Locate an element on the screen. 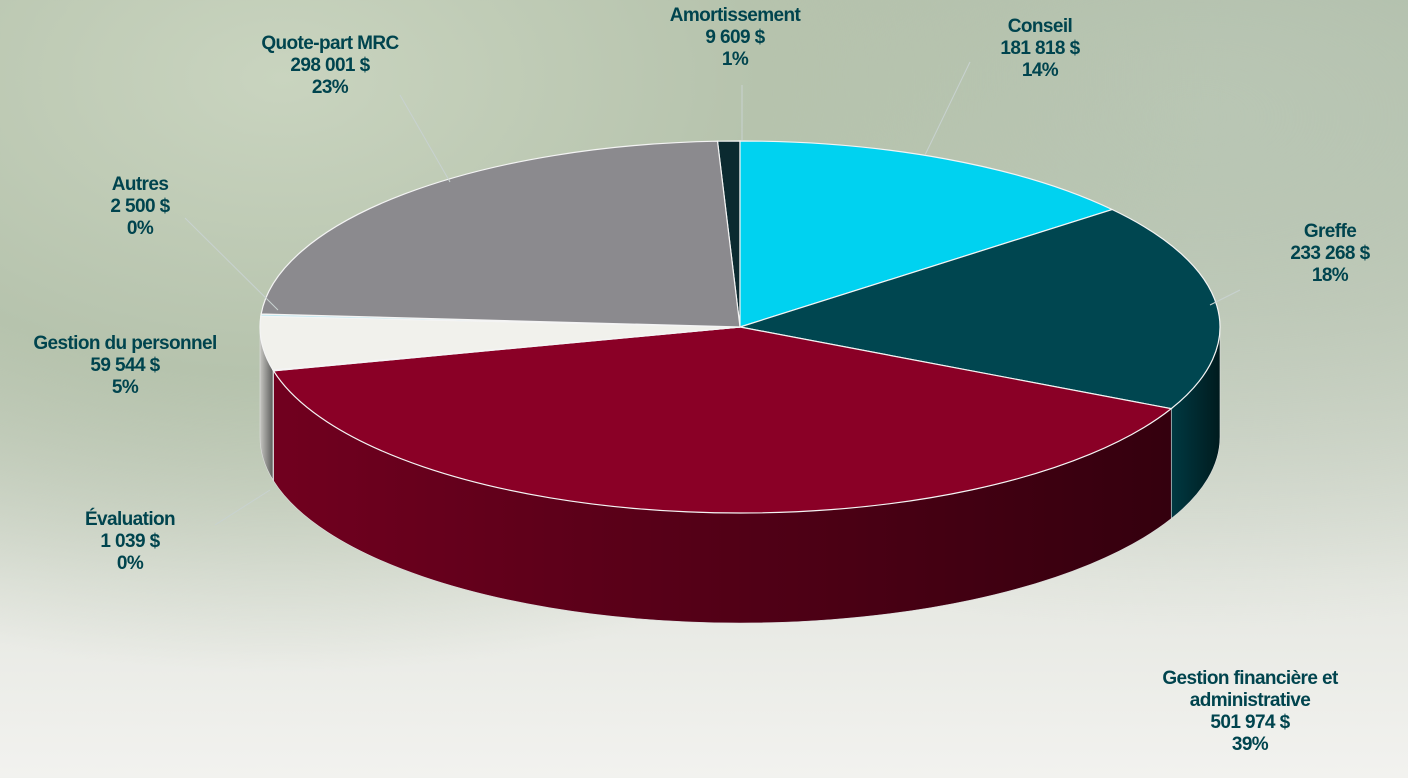 The image size is (1408, 778). value-label: 59 544 $ is located at coordinates (125, 365).